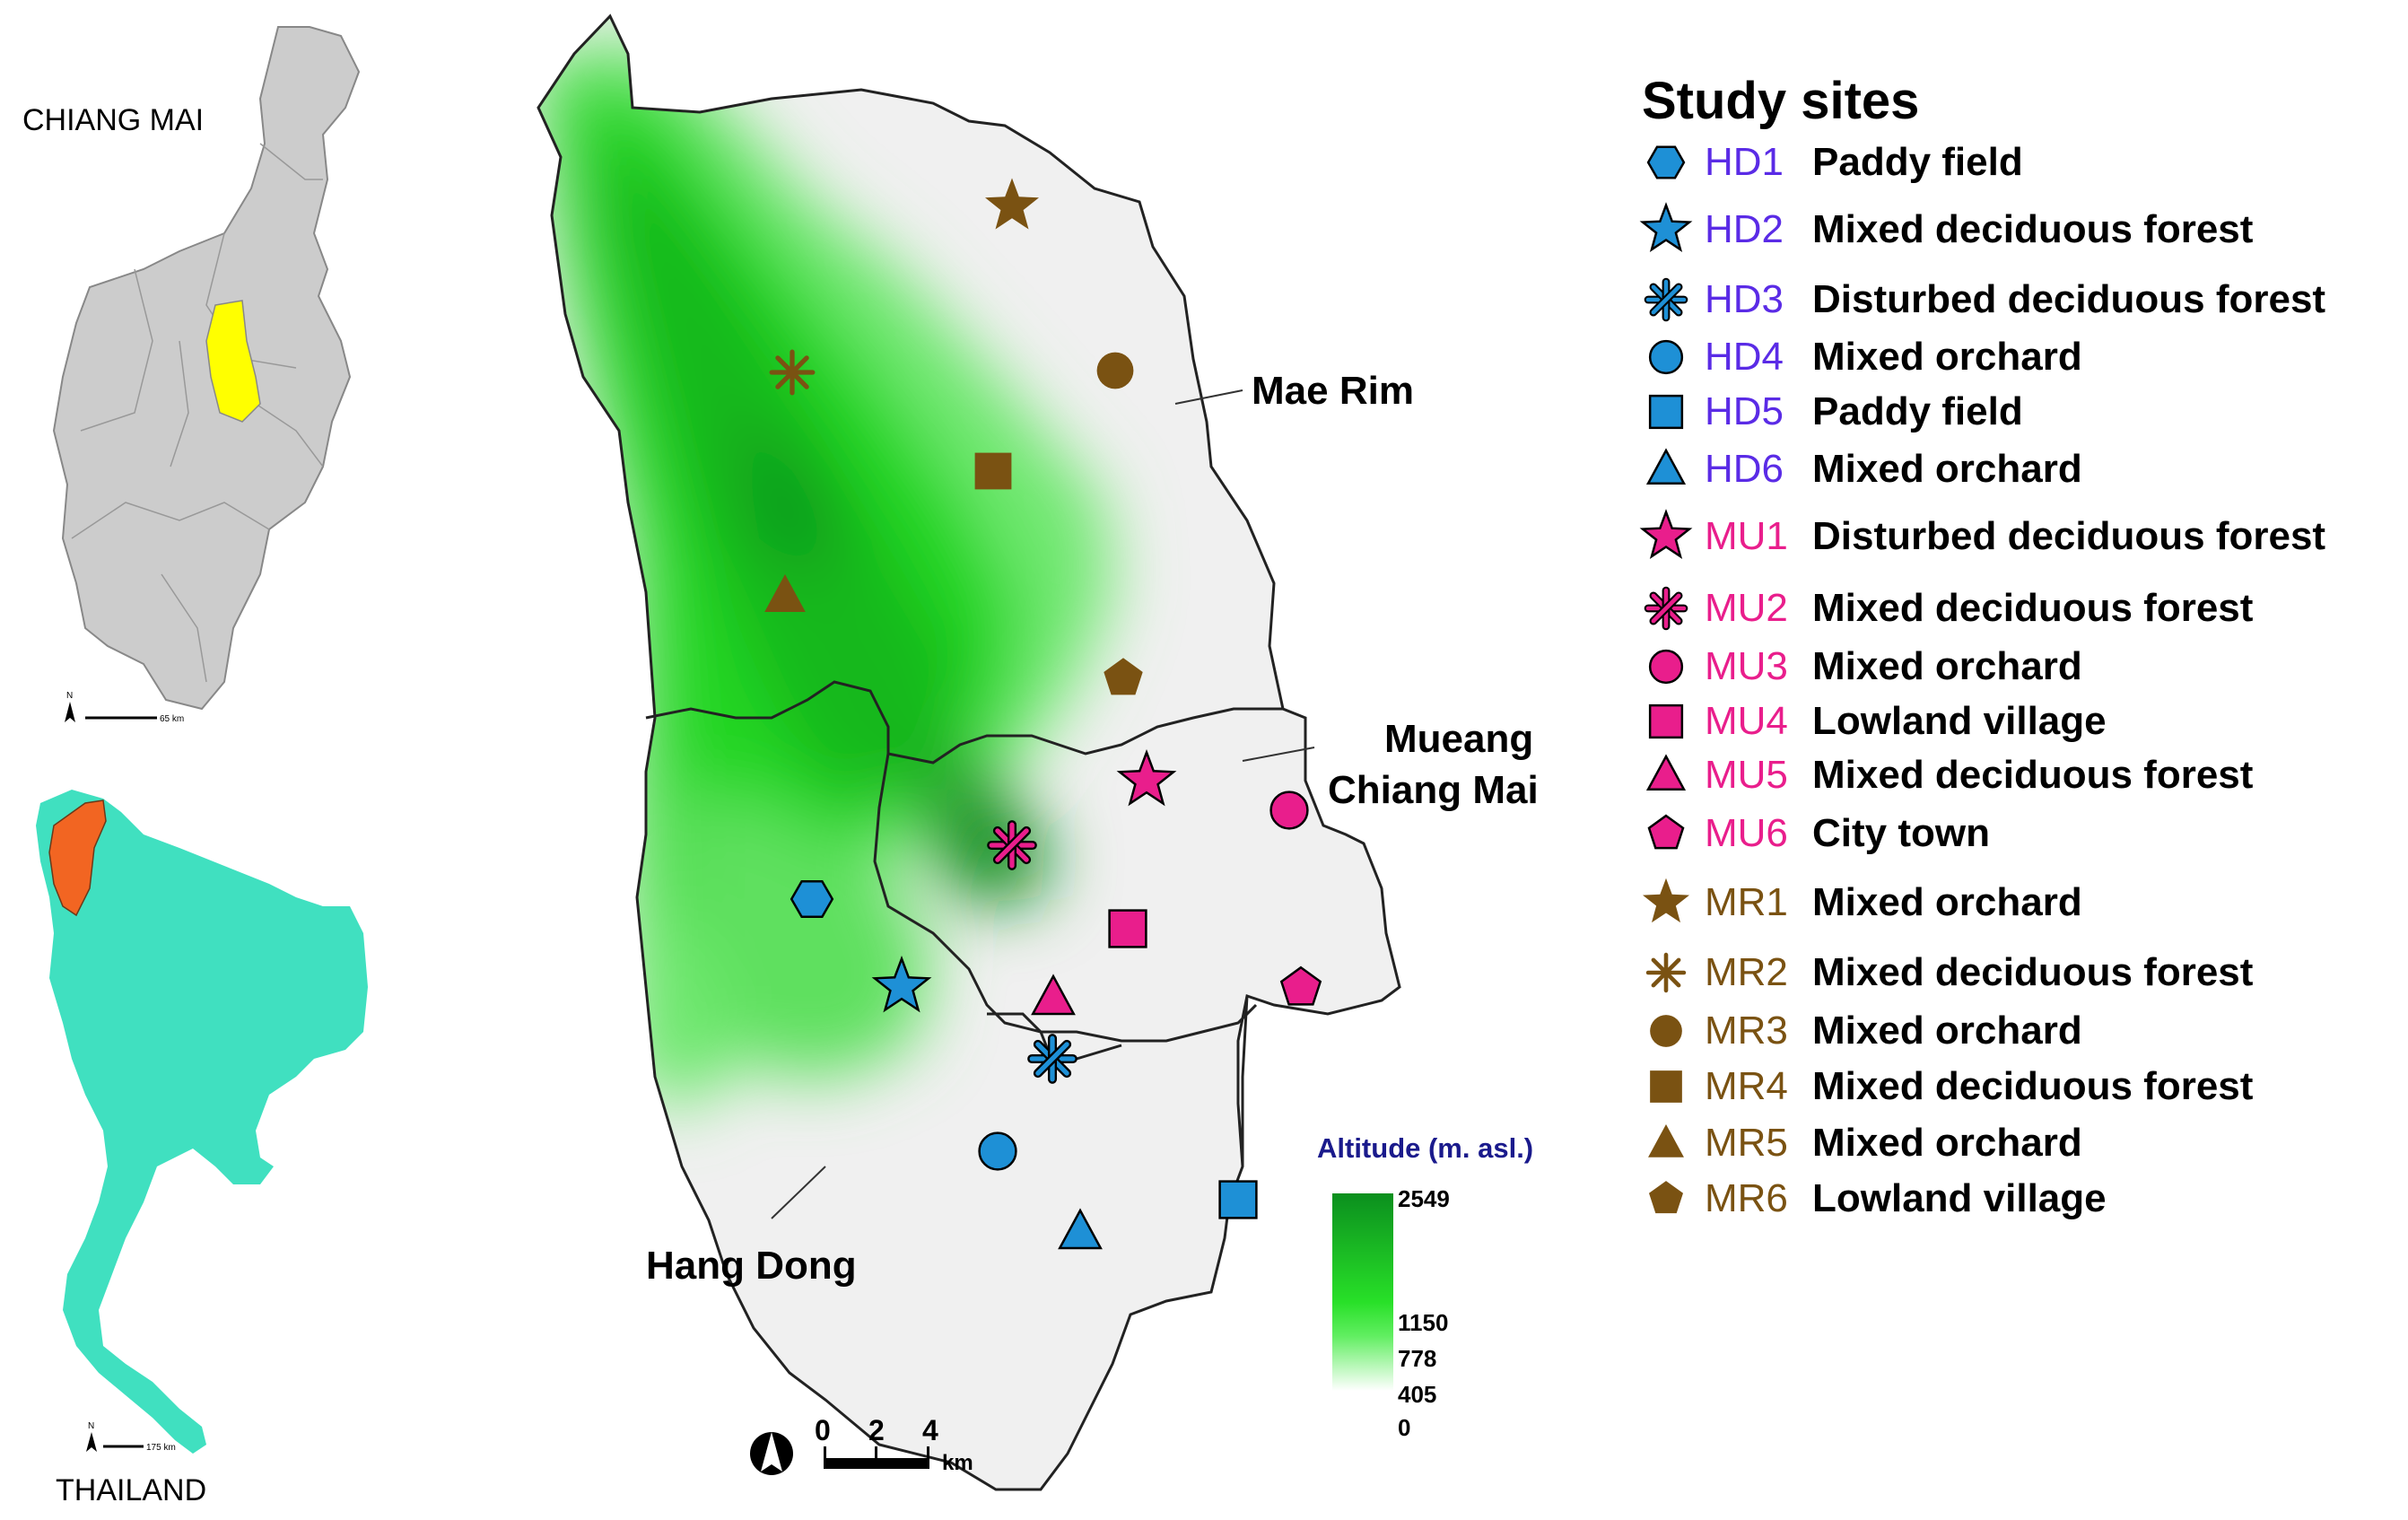 This screenshot has height=1520, width=2408. I want to click on legend-row-mu1: MU1 Disturbed deciduous forest, so click(1982, 534).